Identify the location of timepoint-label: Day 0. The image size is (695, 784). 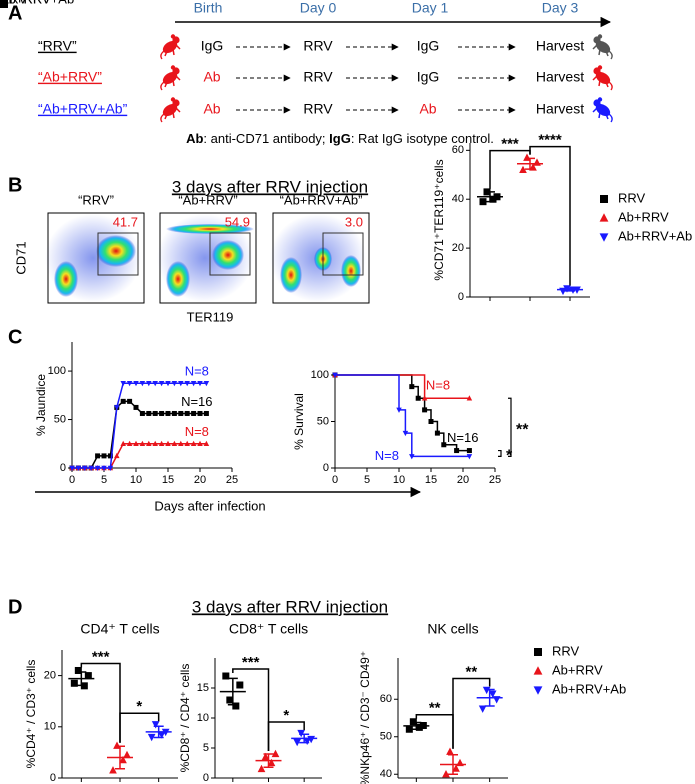
(318, 8).